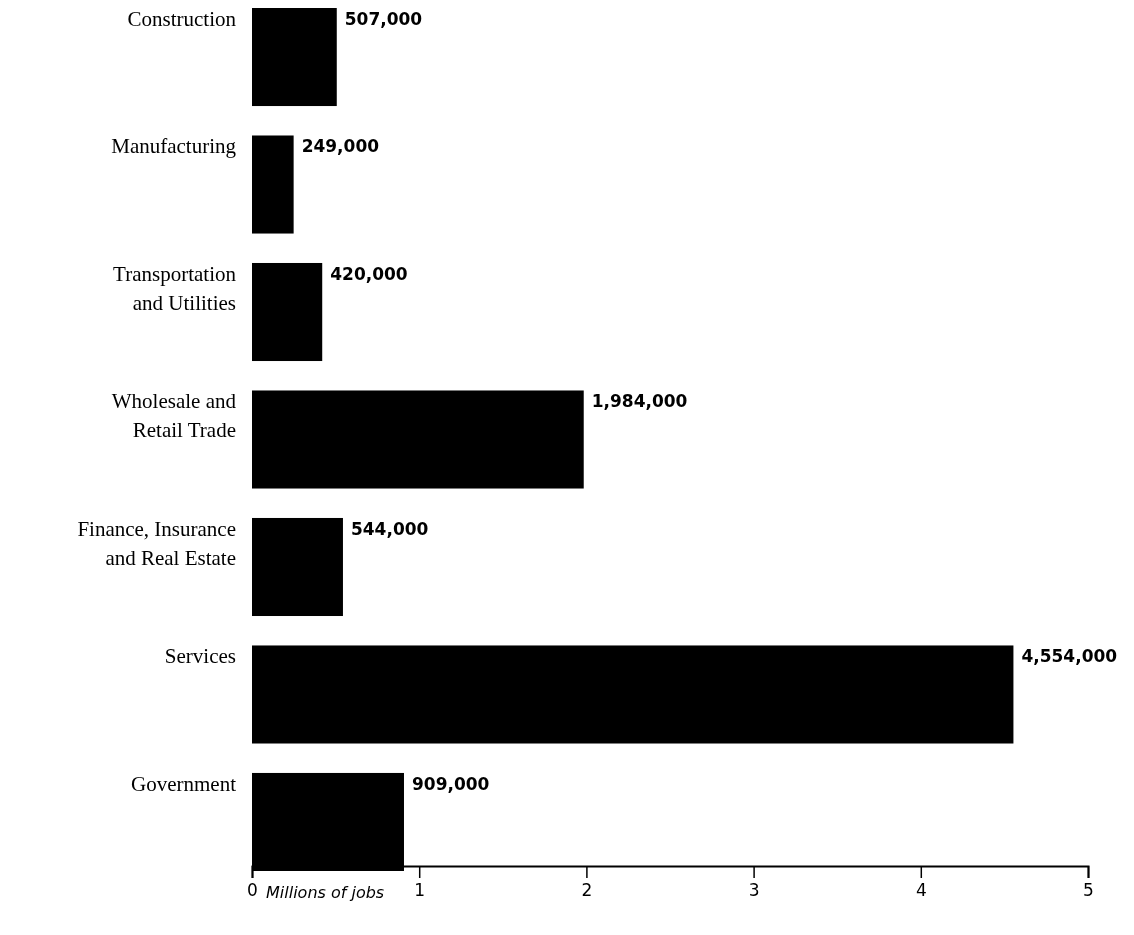 This screenshot has height=935, width=1134. Describe the element at coordinates (1069, 656) in the screenshot. I see `annotation: 4,554,000` at that location.